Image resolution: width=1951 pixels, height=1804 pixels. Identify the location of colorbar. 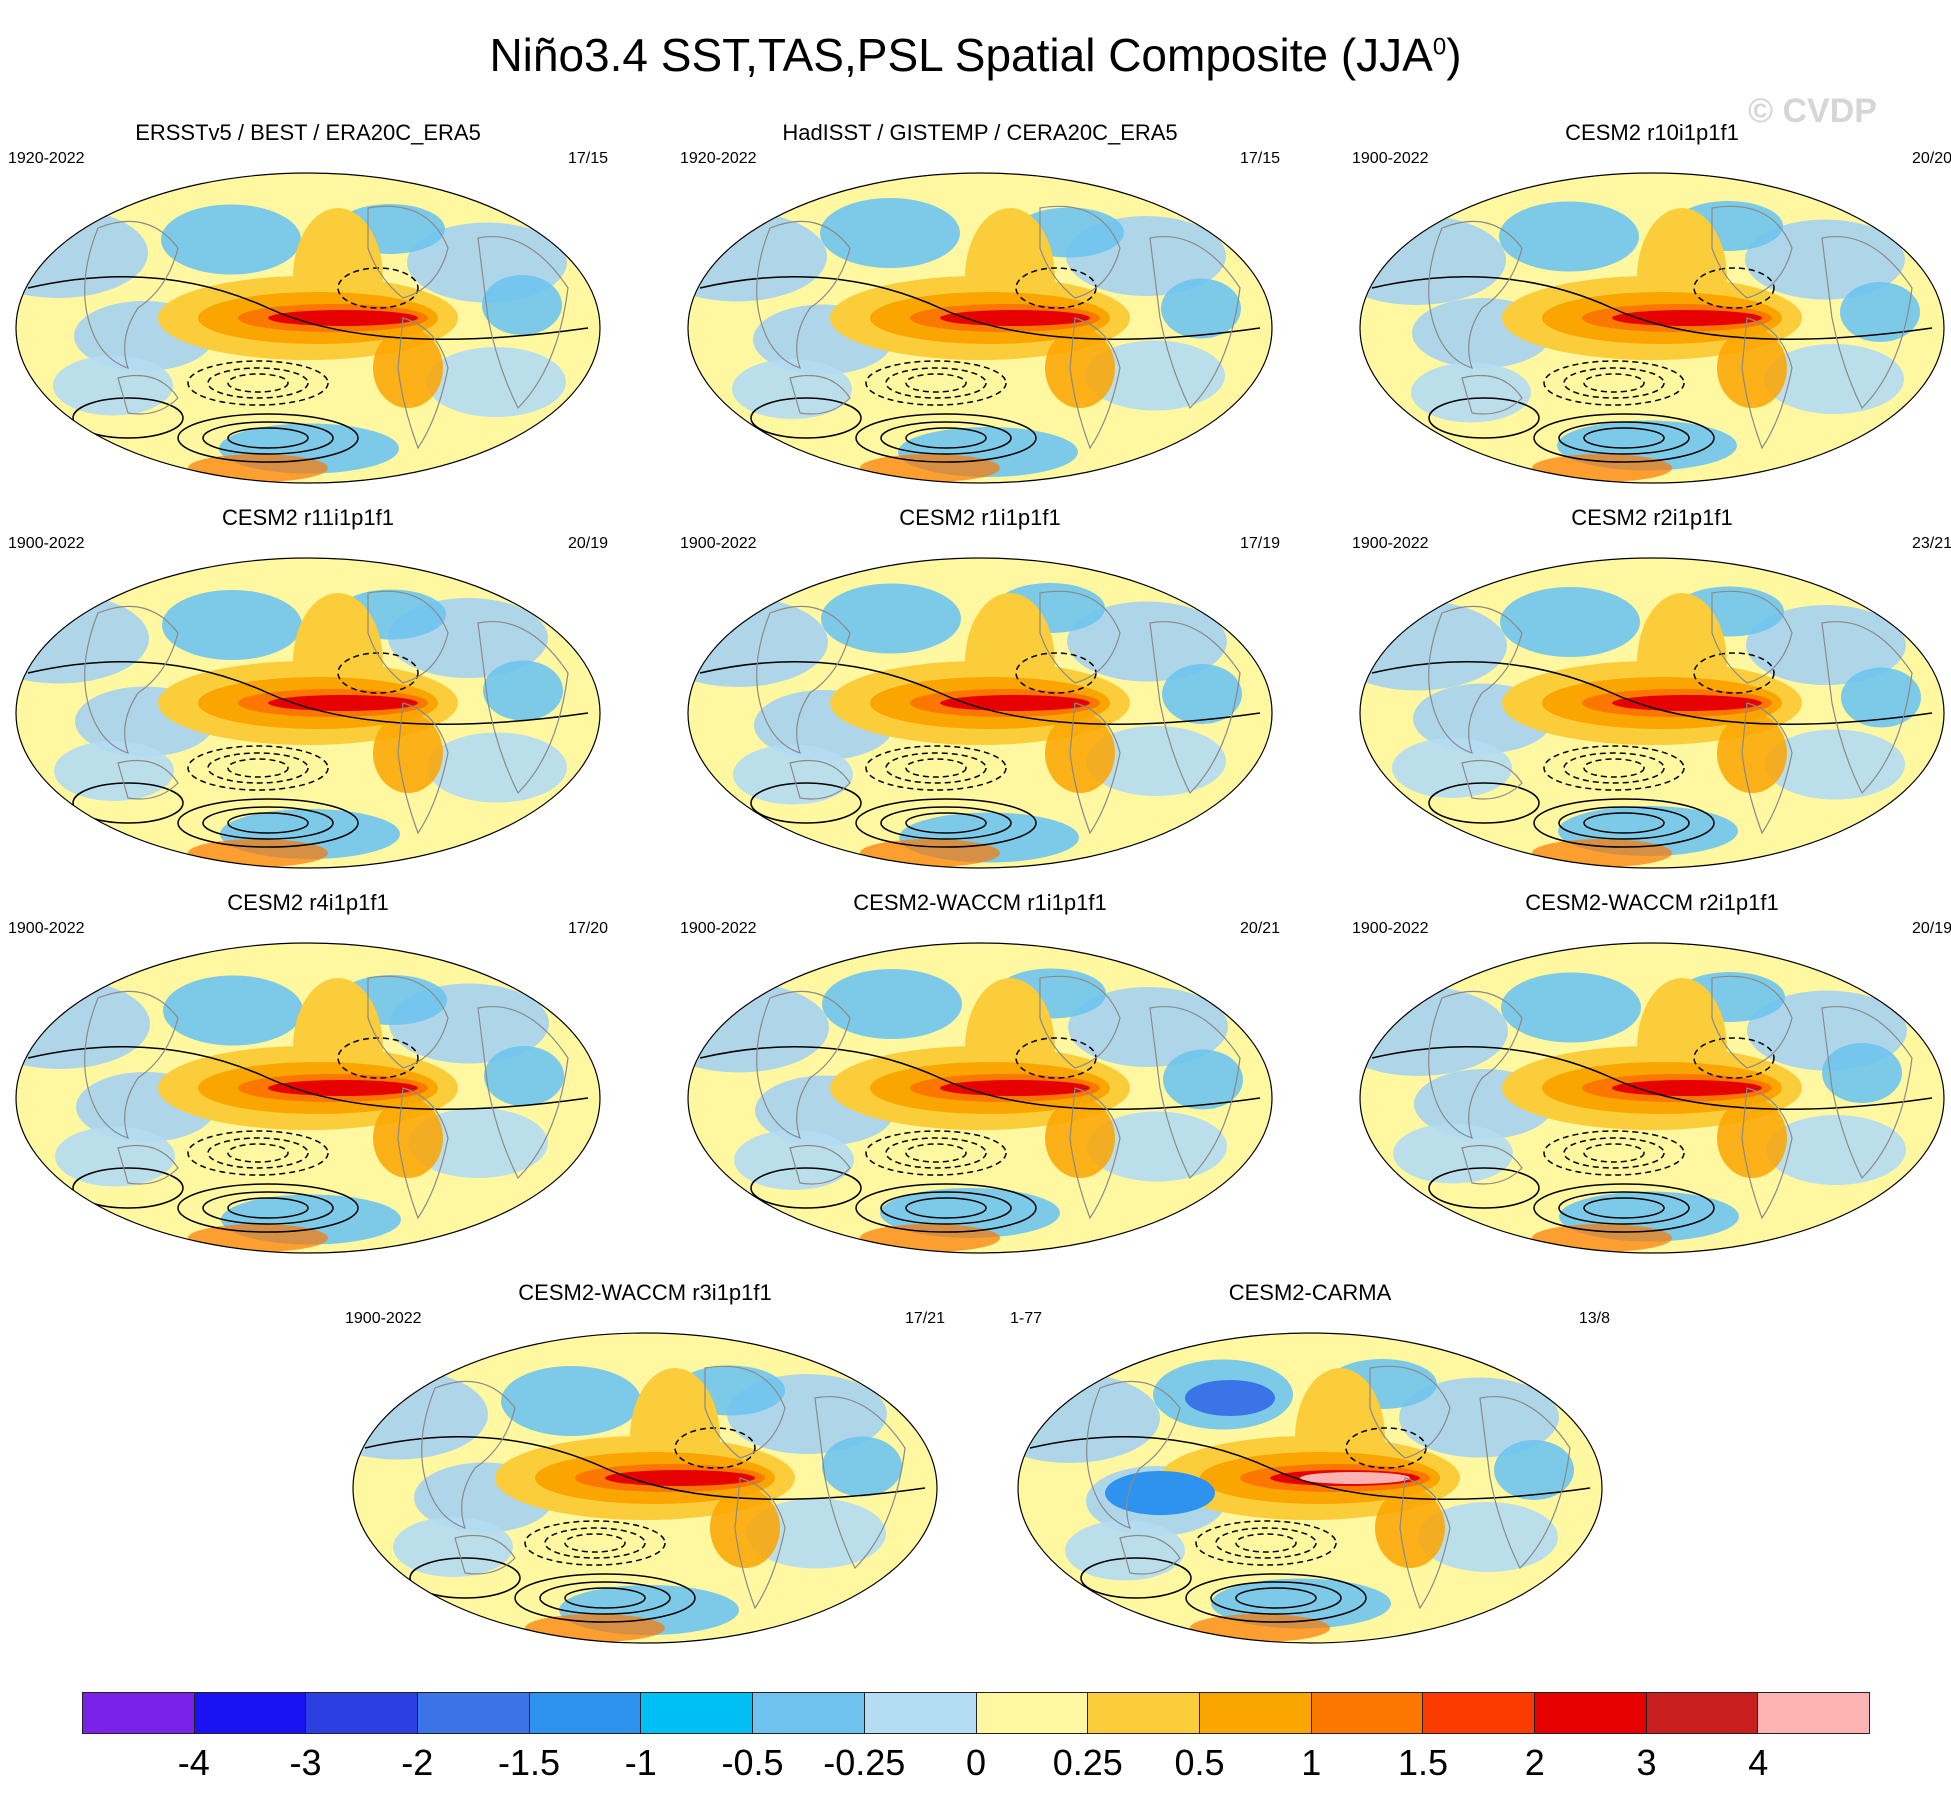
(976, 1713).